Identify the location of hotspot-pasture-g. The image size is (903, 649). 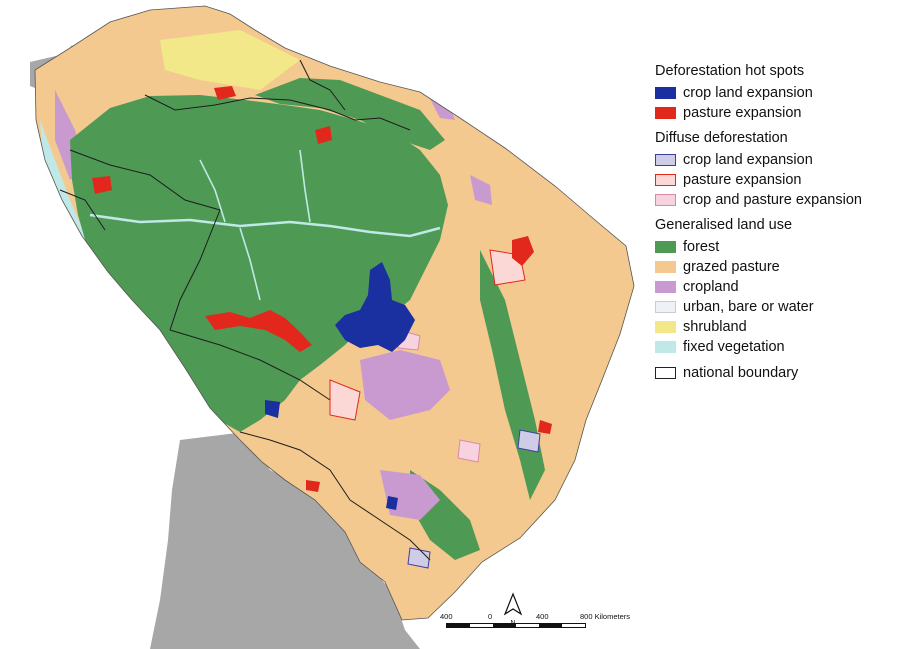
(313, 486).